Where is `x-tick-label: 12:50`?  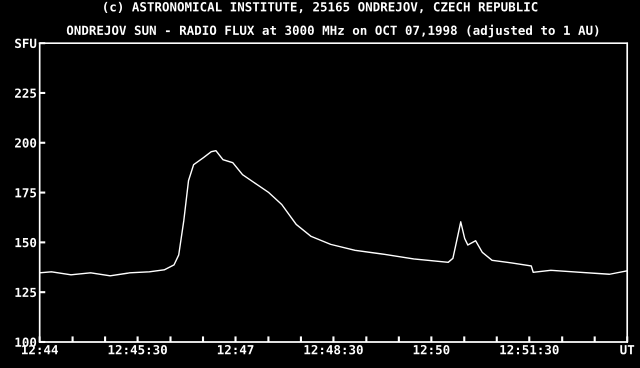
x-tick-label: 12:50 is located at coordinates (432, 349).